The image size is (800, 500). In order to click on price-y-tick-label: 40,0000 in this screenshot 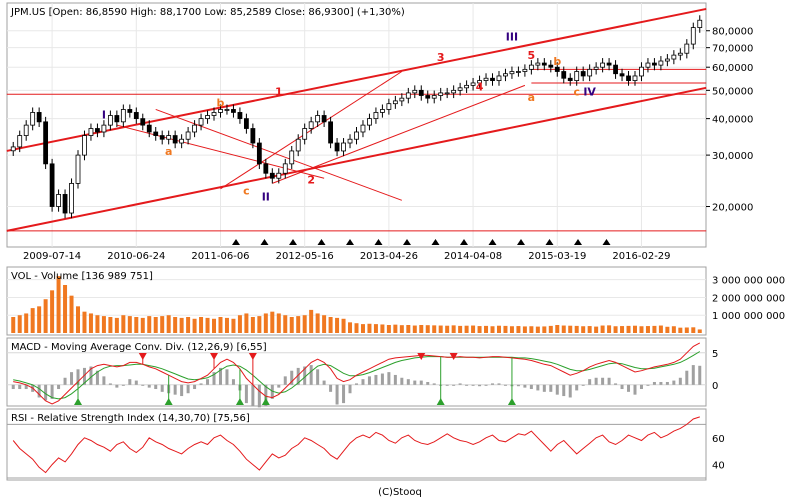, I will do `click(732, 120)`.